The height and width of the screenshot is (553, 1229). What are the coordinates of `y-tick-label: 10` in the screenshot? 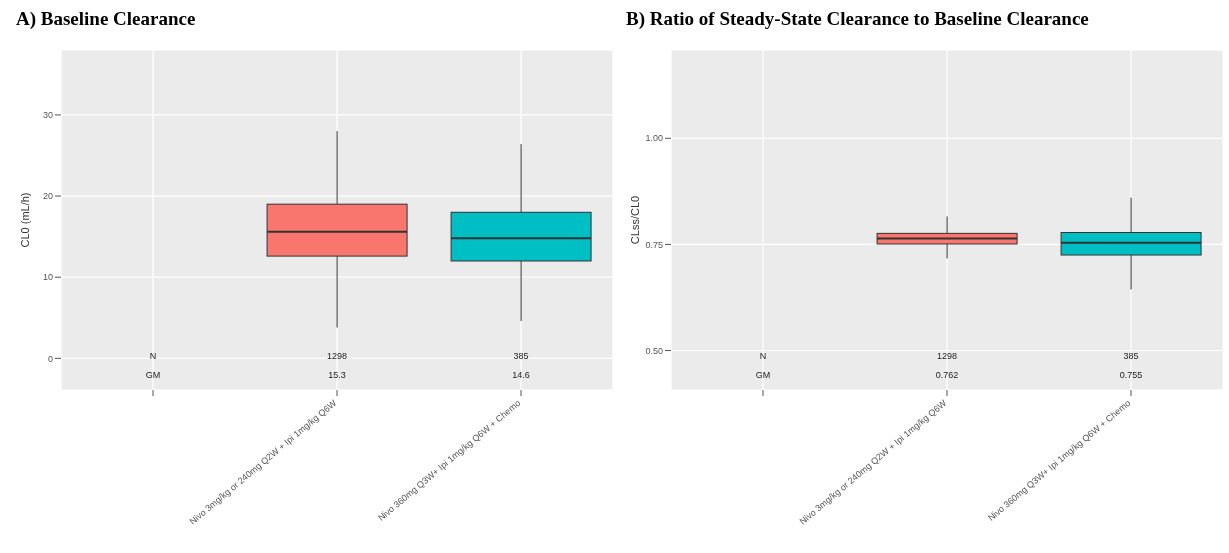 It's located at (47, 277).